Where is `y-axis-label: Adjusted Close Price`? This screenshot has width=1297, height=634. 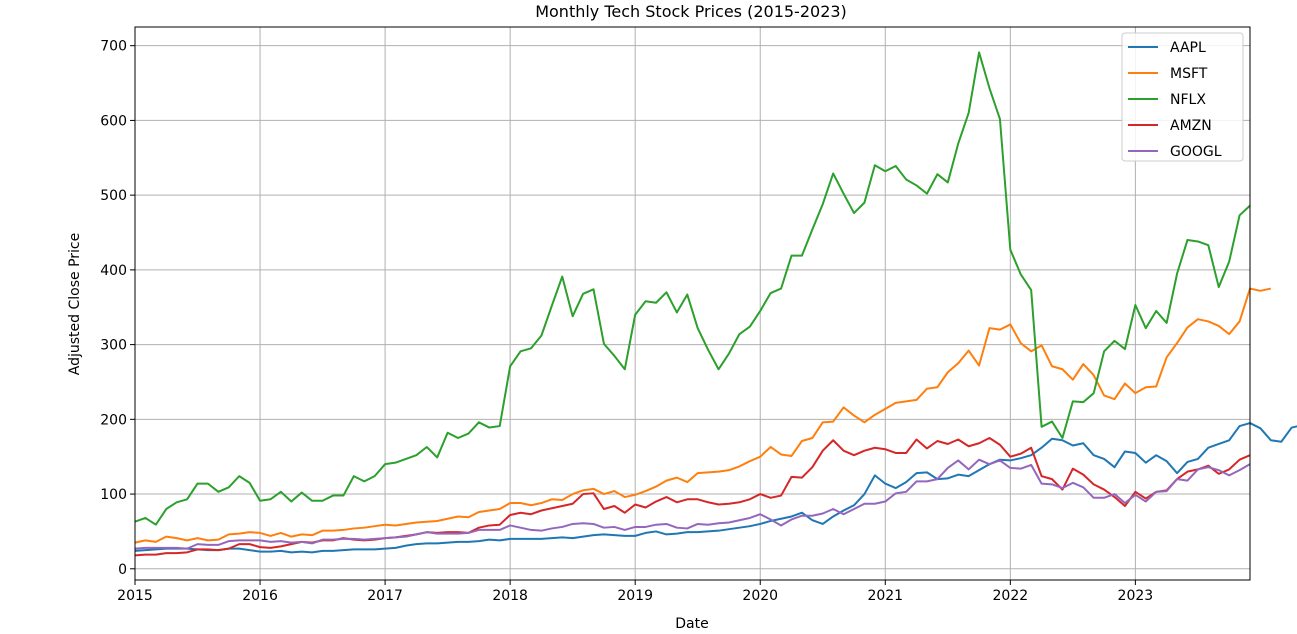
y-axis-label: Adjusted Close Price is located at coordinates (75, 304).